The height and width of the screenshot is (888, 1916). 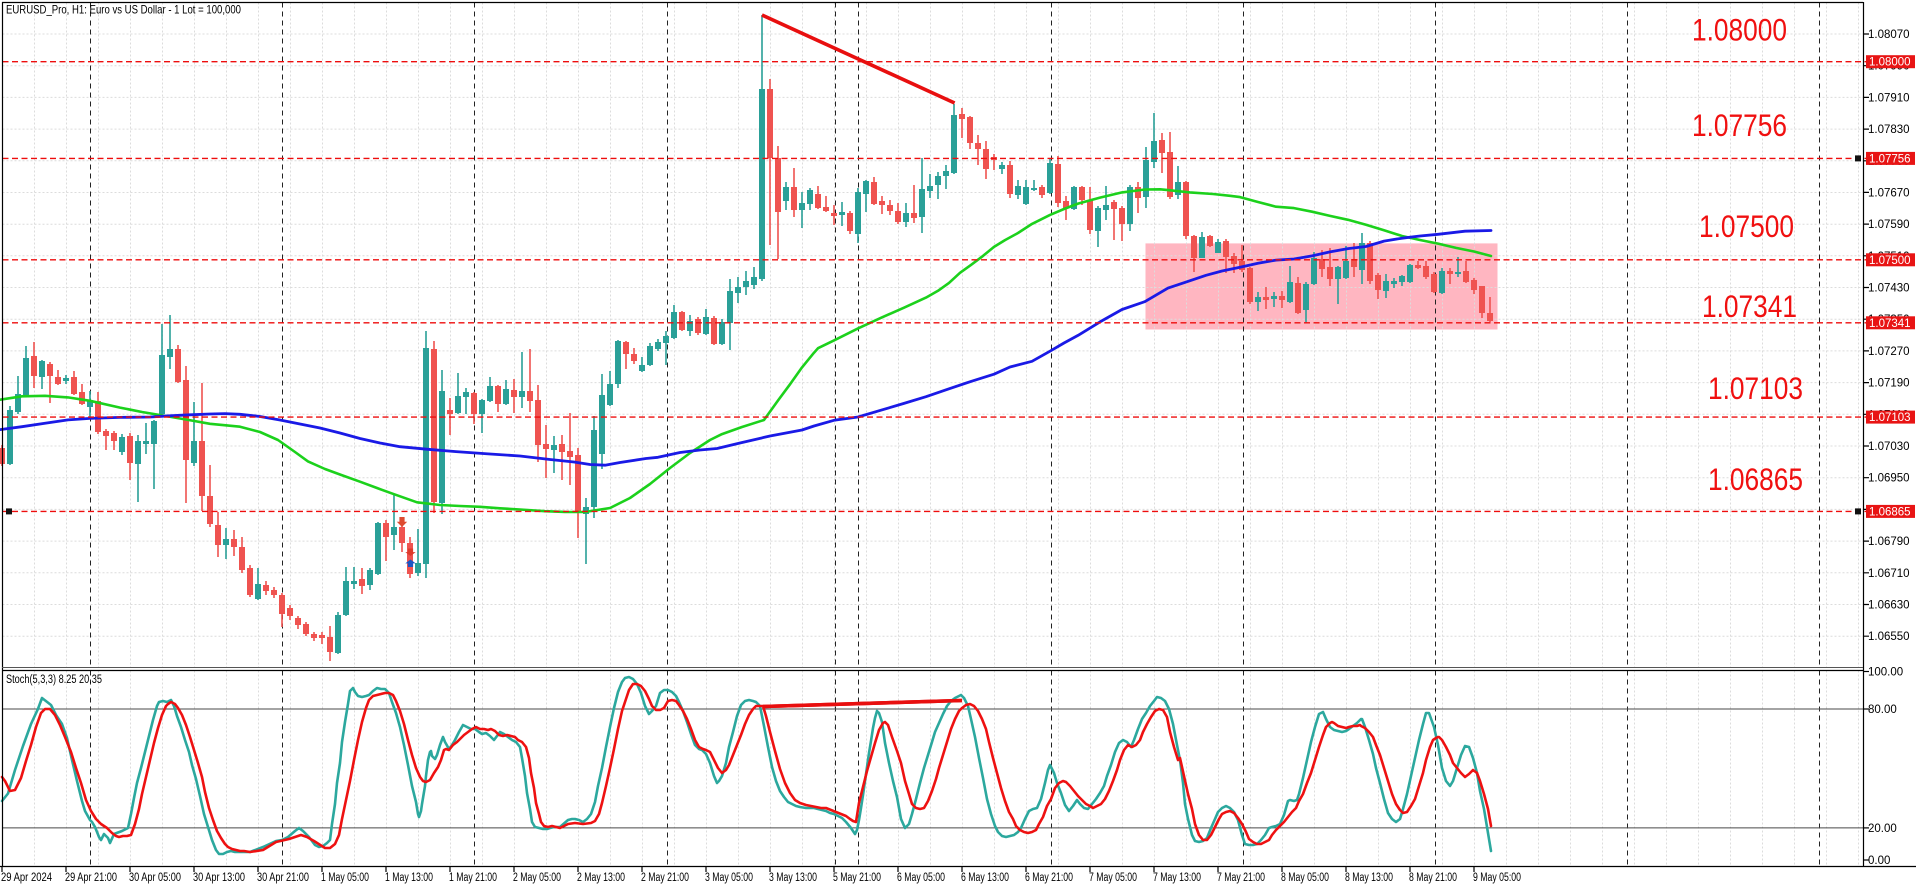 I want to click on svg-text: 1.06790, so click(x=1889, y=542).